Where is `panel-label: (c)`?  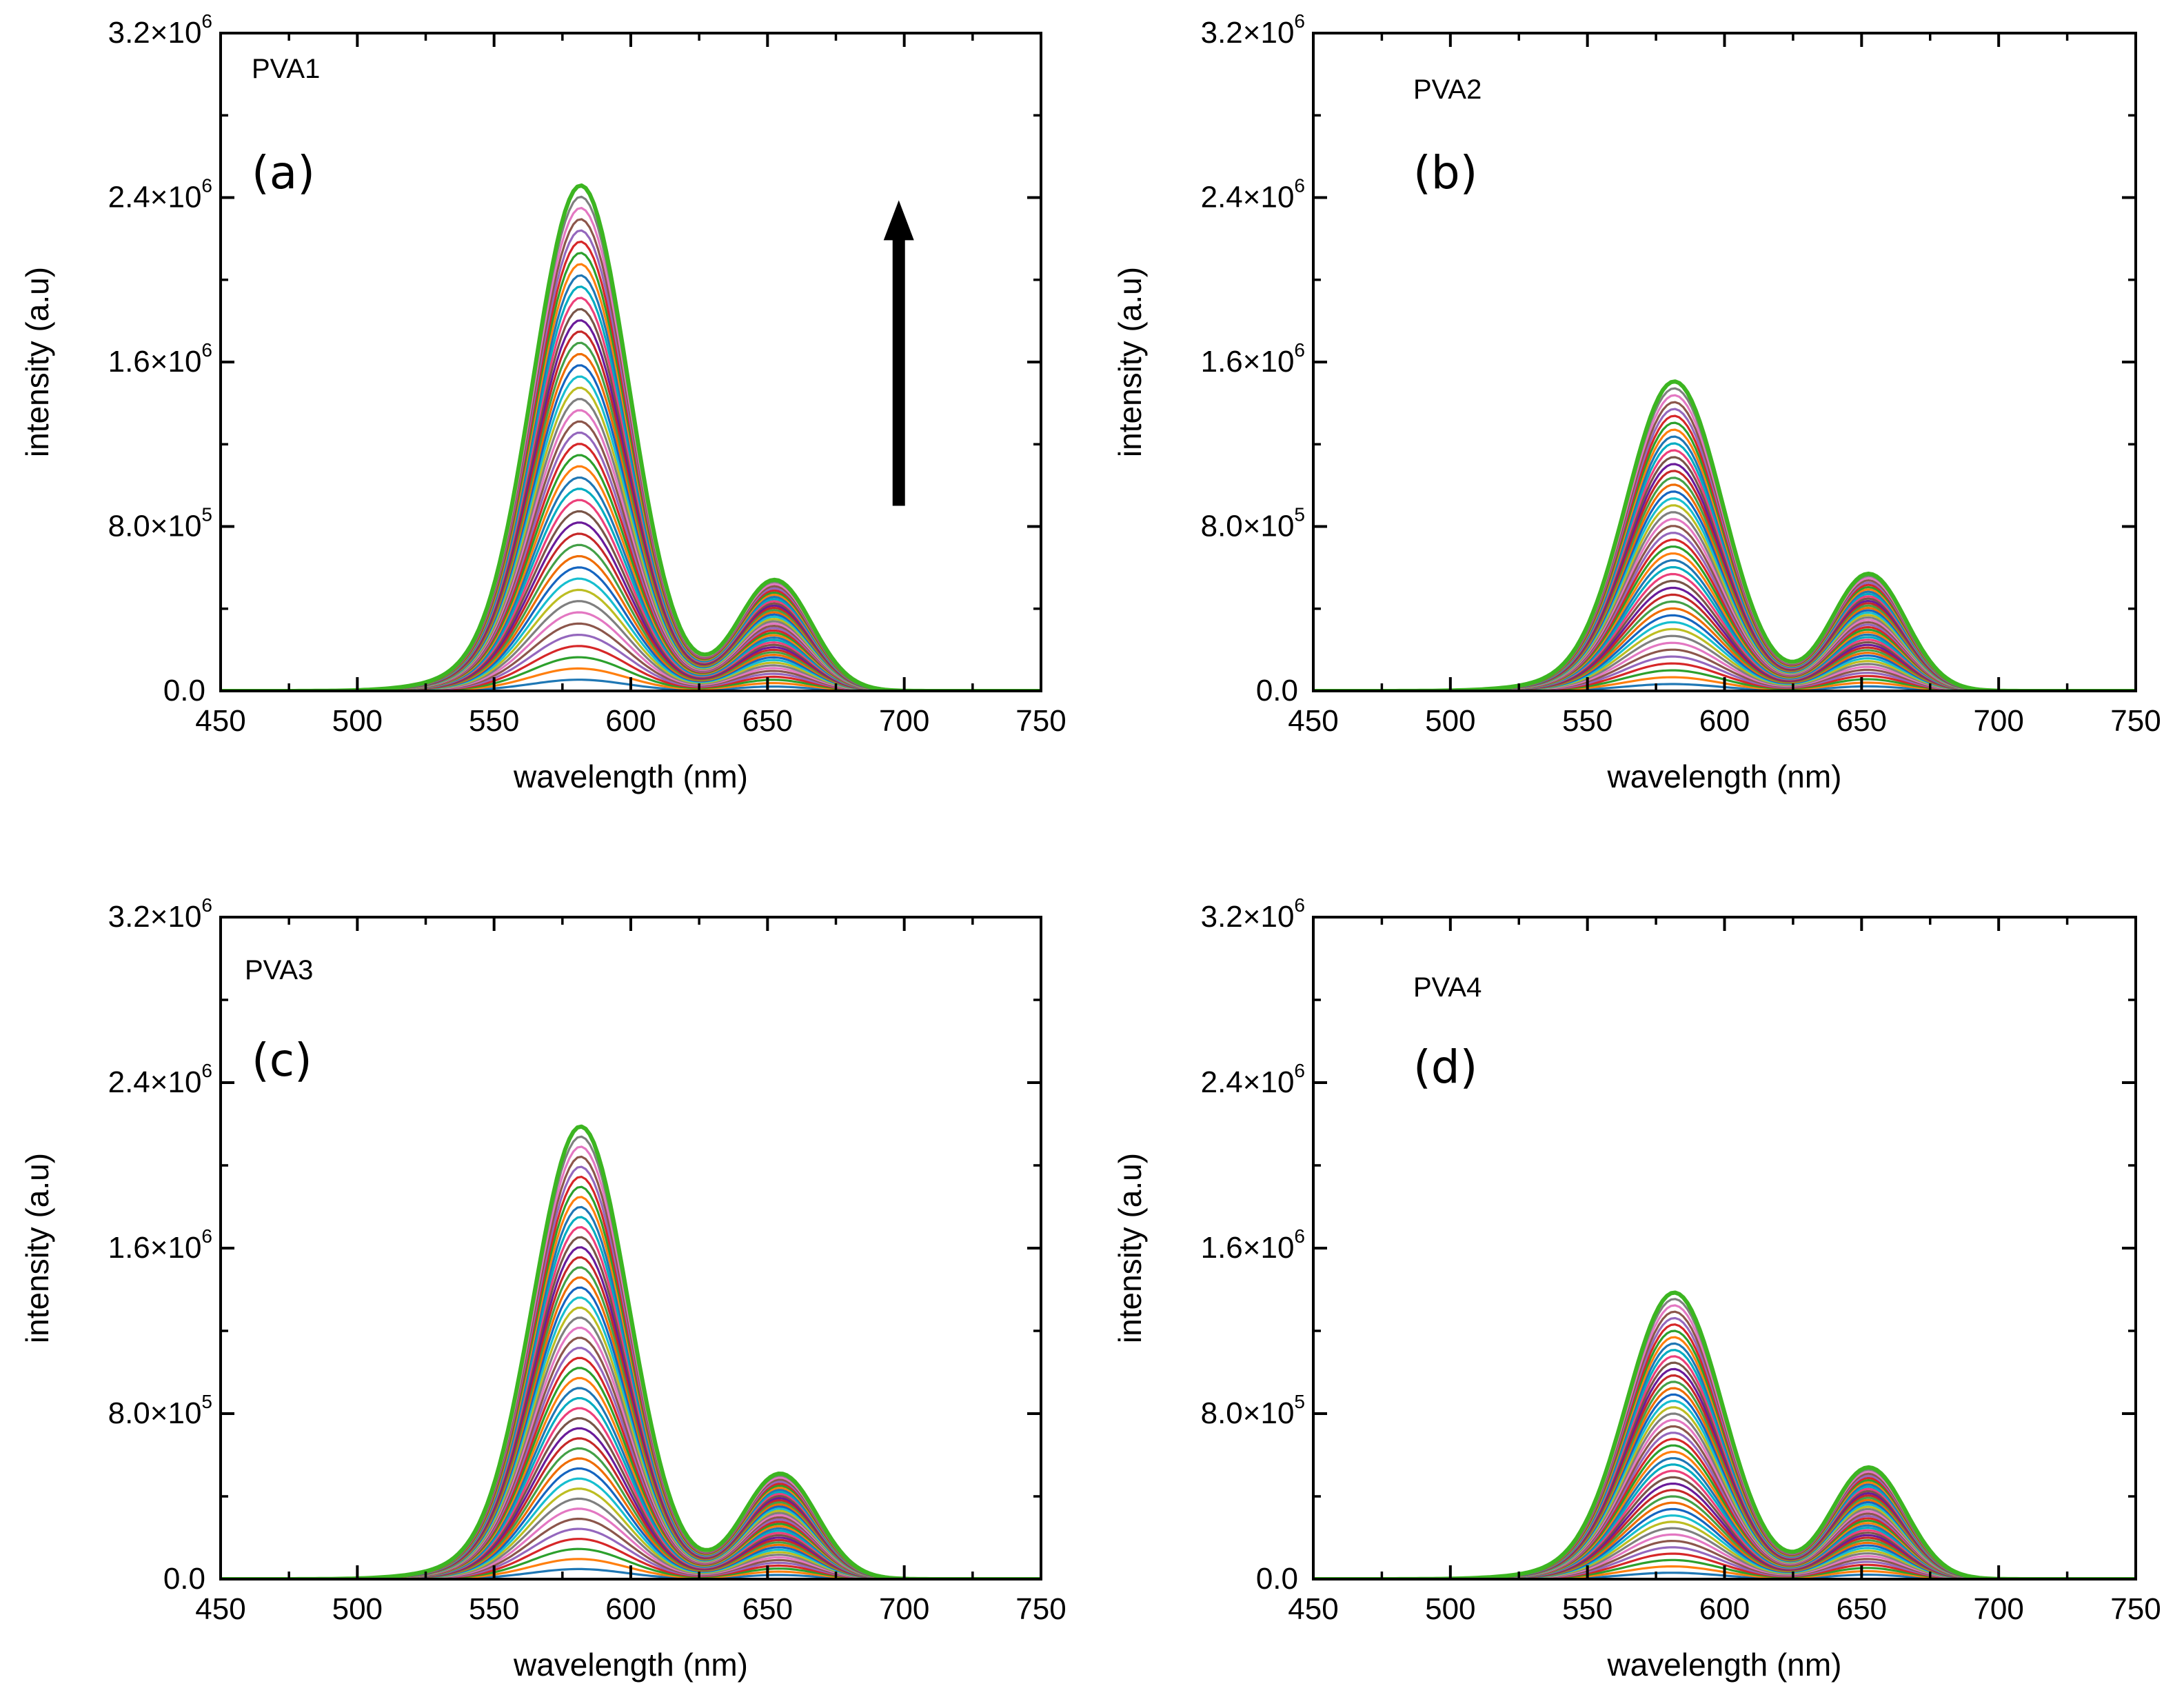 panel-label: (c) is located at coordinates (282, 1060).